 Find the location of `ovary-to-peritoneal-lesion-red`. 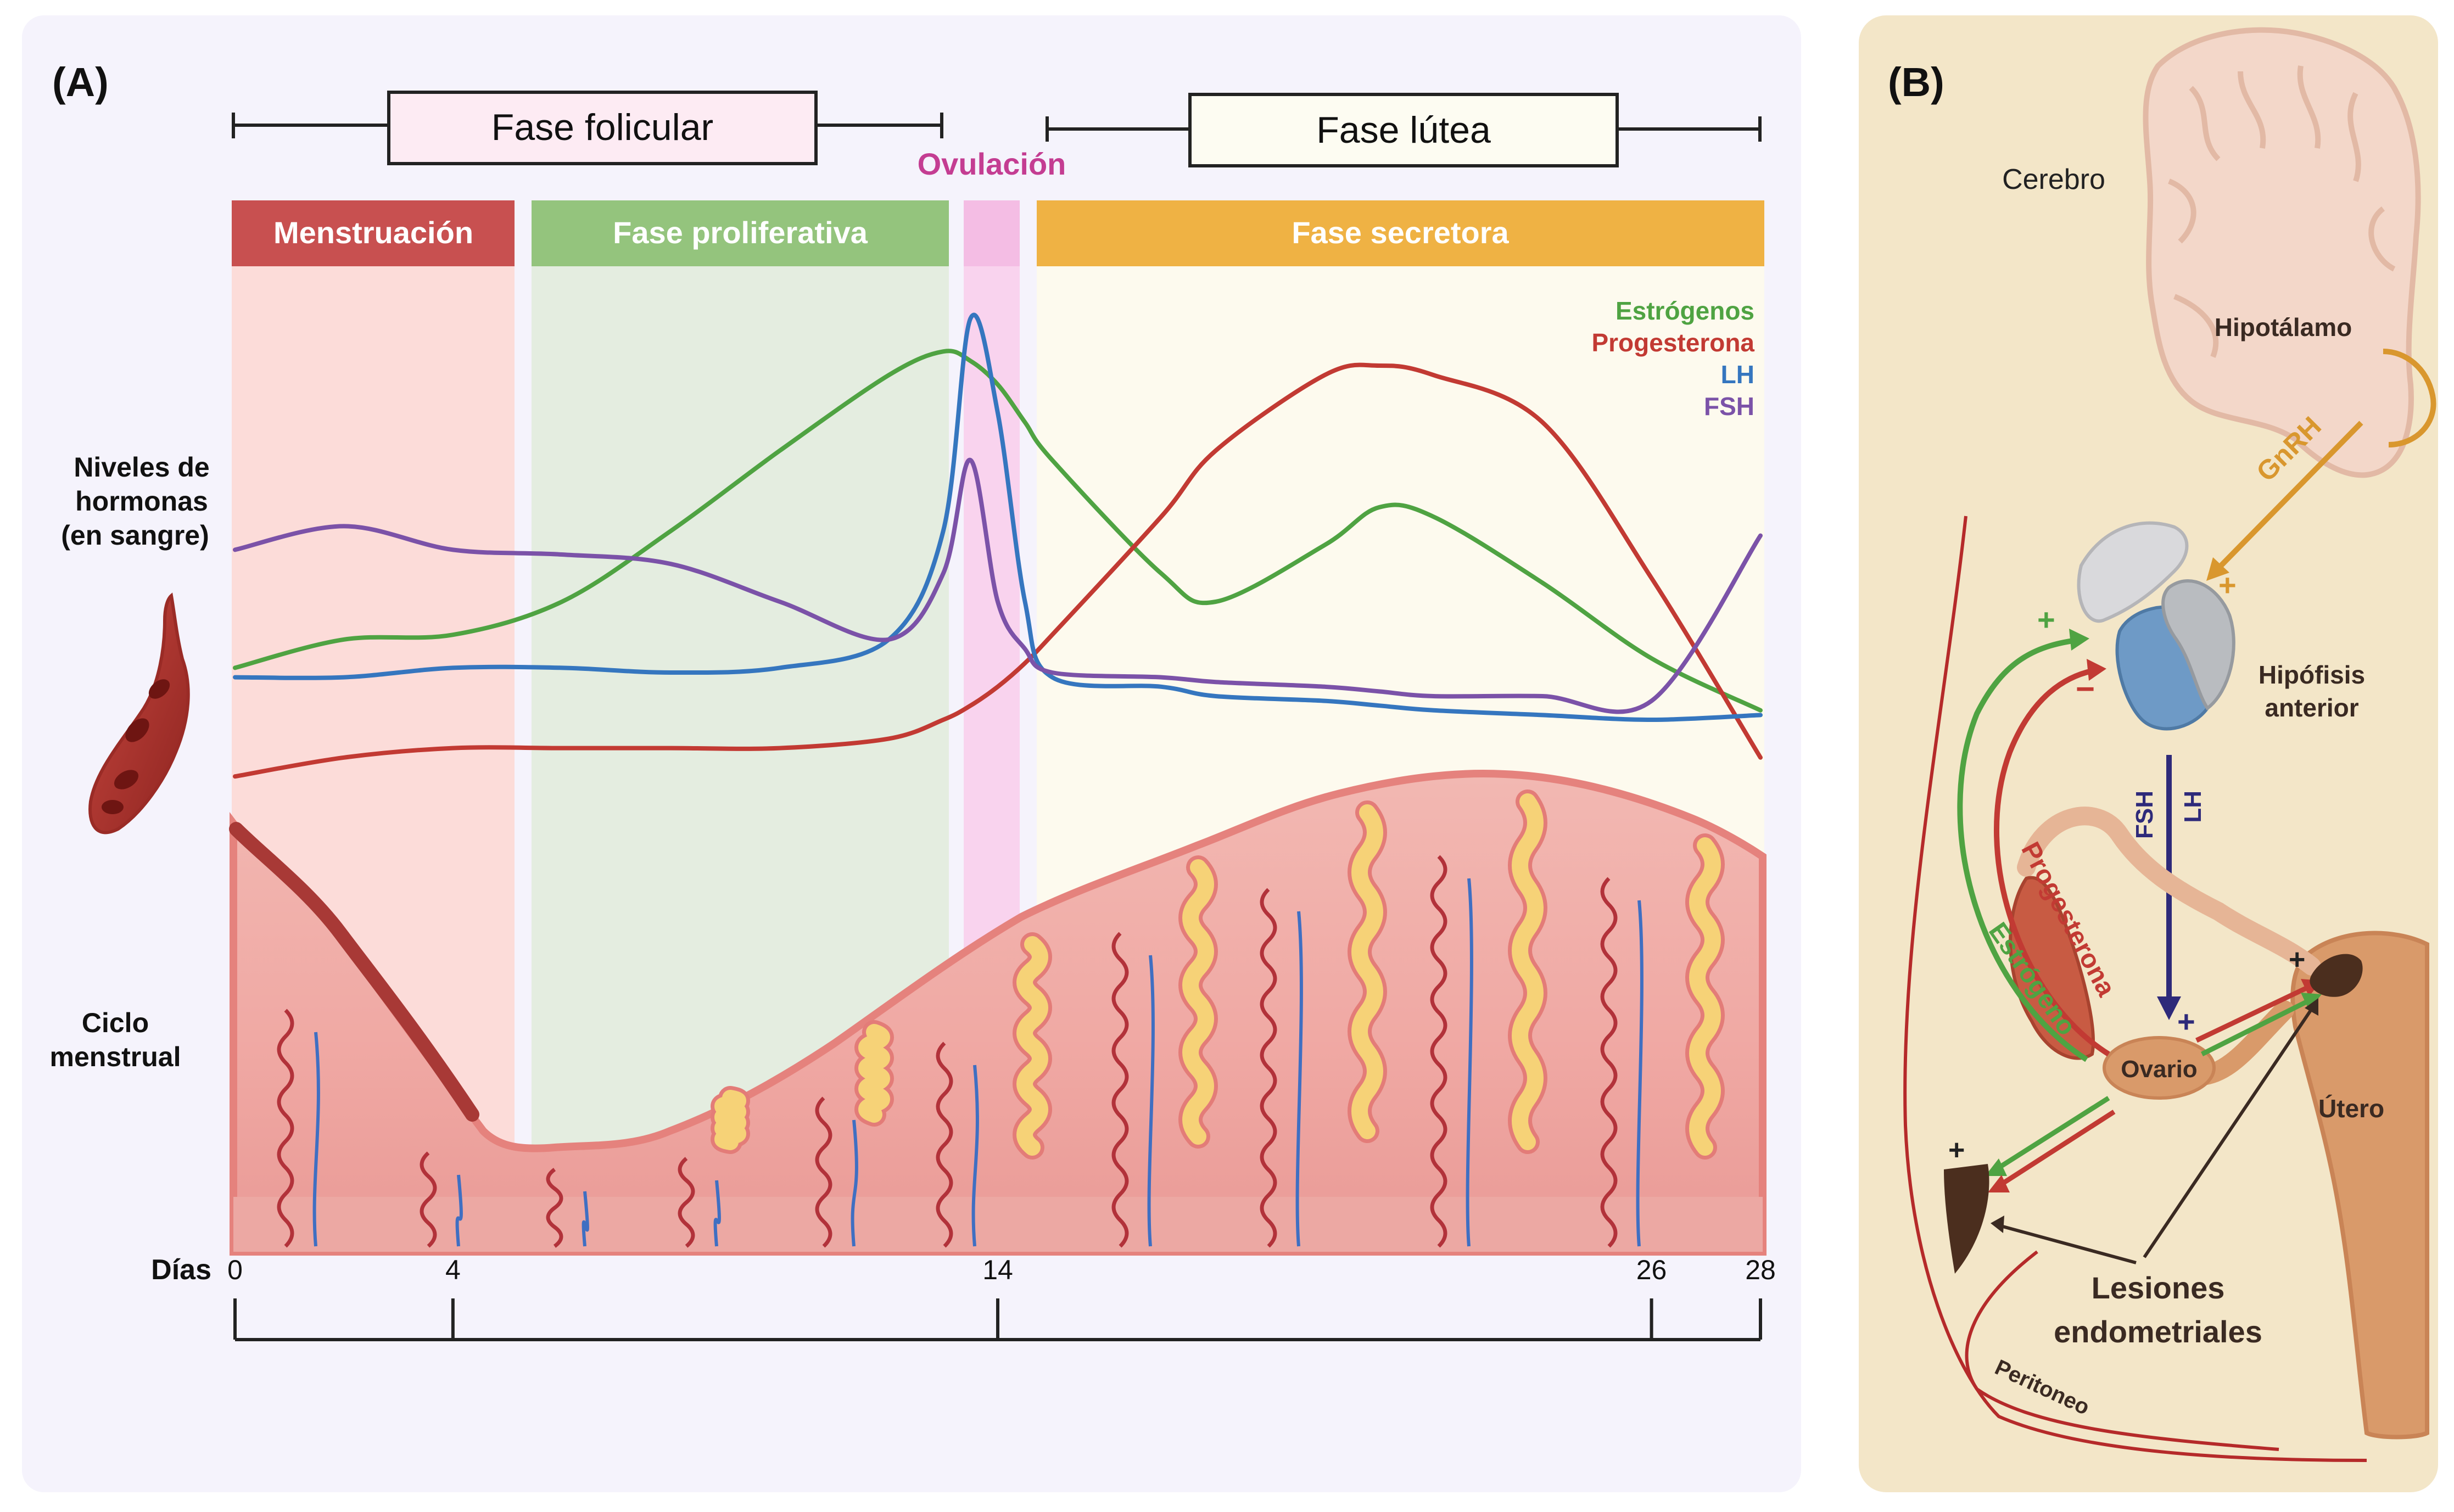

ovary-to-peritoneal-lesion-red is located at coordinates (2056, 1149).